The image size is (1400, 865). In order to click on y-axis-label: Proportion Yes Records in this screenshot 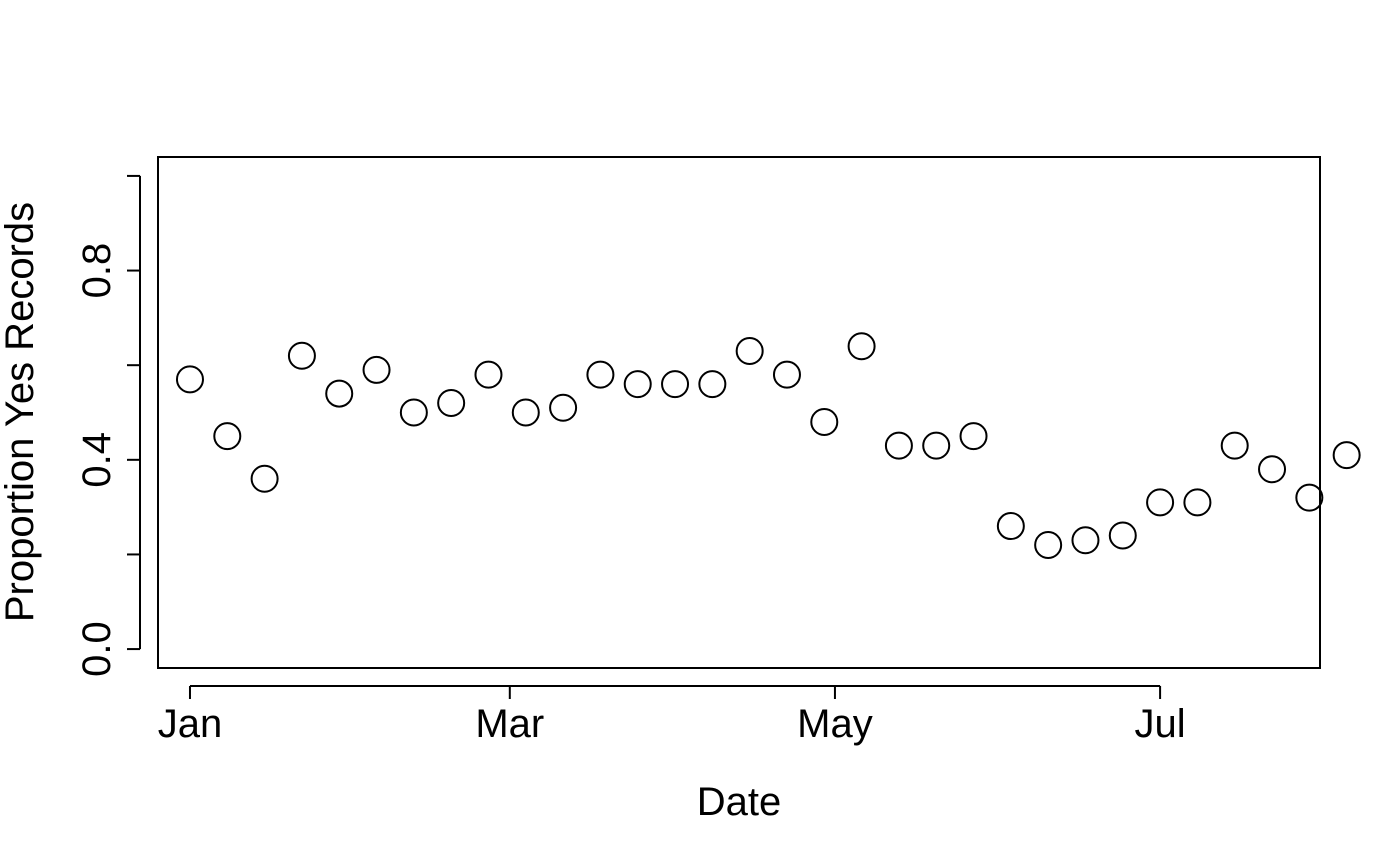, I will do `click(21, 412)`.